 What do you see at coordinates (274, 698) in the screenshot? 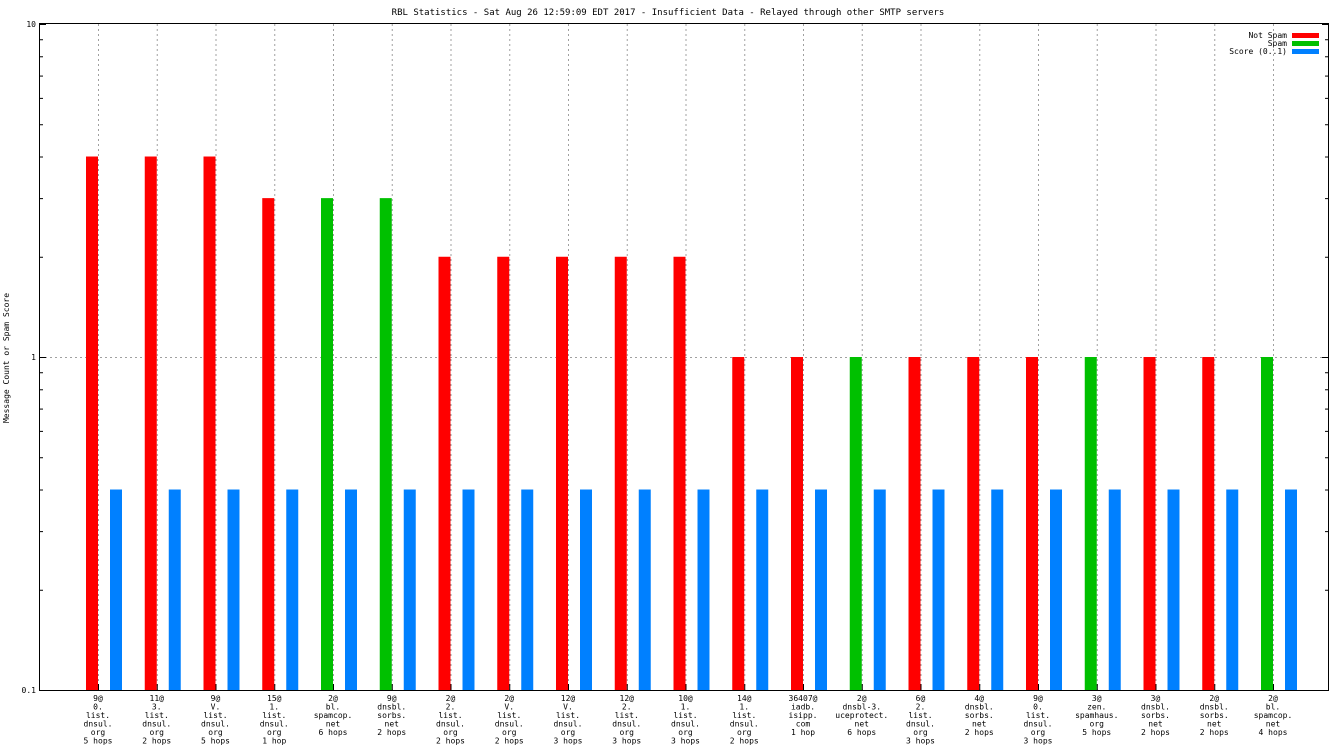
I see `x-tick-label: 15@` at bounding box center [274, 698].